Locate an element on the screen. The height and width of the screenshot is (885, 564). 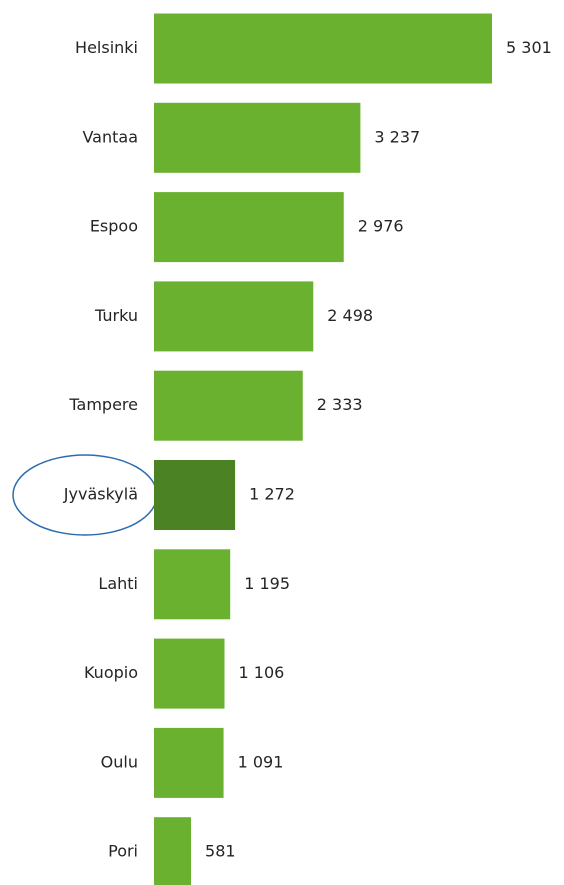
value-label: 1 195 is located at coordinates (267, 583).